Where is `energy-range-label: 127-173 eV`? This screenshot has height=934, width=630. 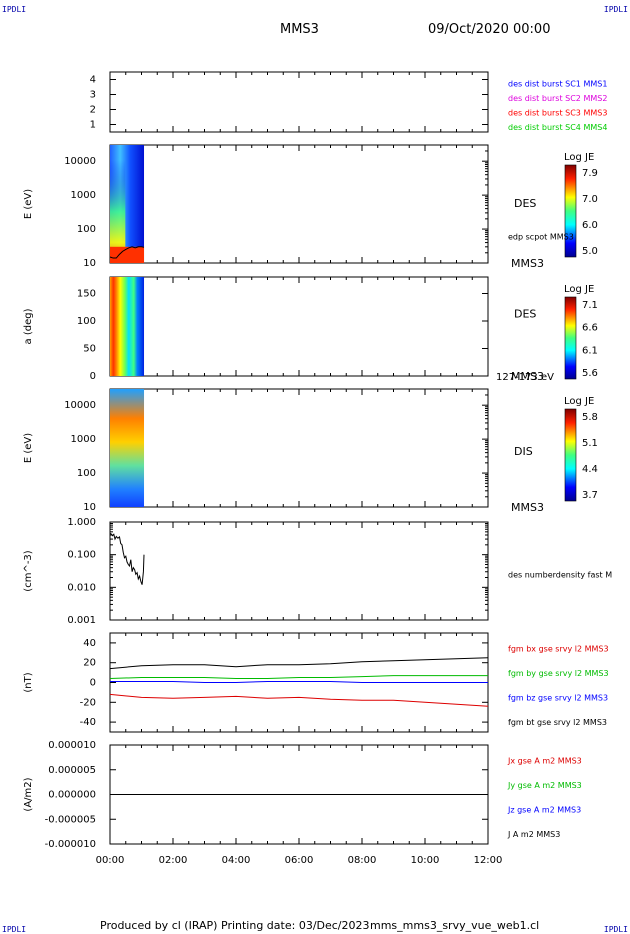
energy-range-label: 127-173 eV is located at coordinates (525, 377).